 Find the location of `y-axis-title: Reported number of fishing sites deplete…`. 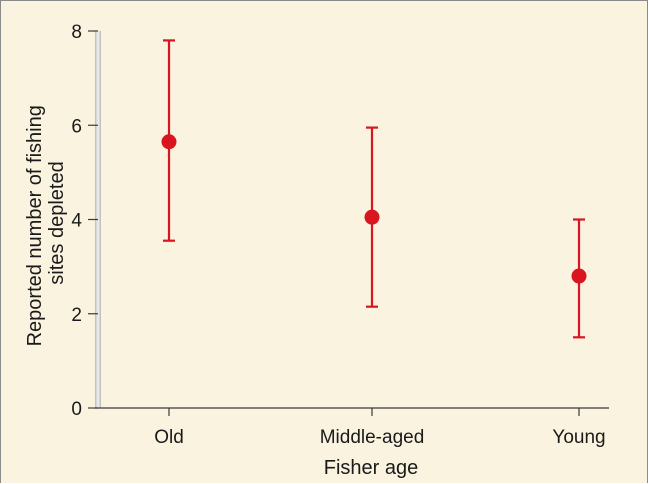

y-axis-title: Reported number of fishing sites deplete… is located at coordinates (46, 223).